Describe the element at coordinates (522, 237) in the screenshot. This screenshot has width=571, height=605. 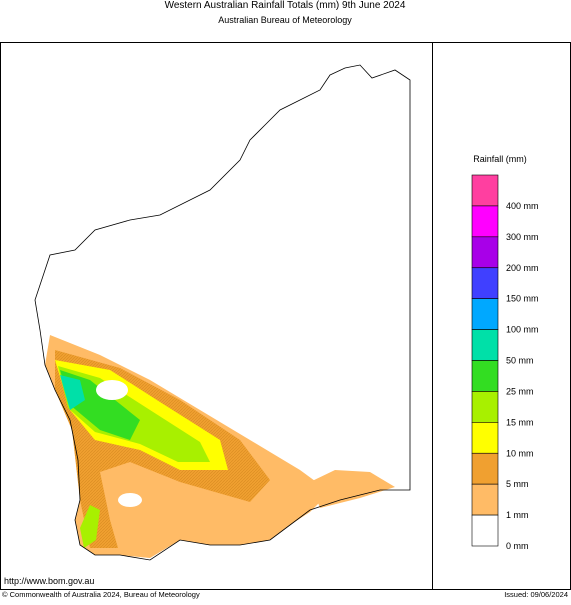
I see `legend-label: 300 mm` at that location.